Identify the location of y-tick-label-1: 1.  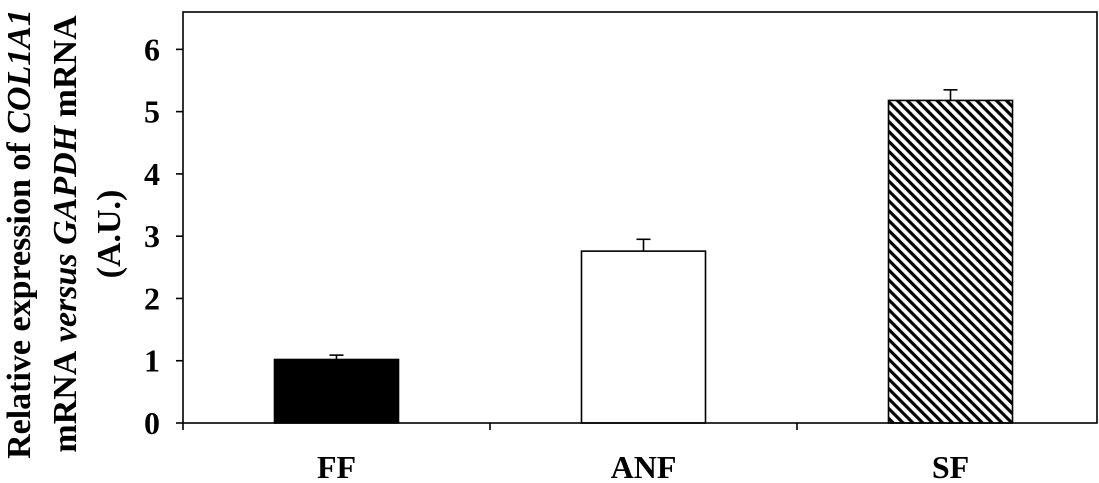
(152, 361).